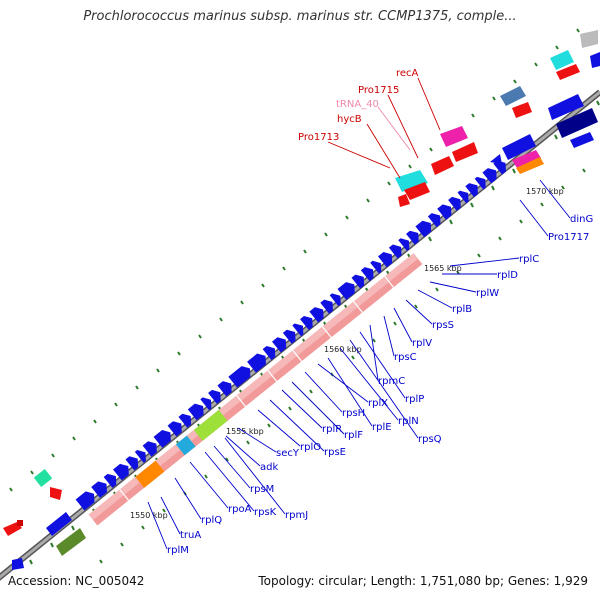 The width and height of the screenshot is (600, 600). I want to click on gene-label-Pro1717: Pro1717, so click(568, 237).